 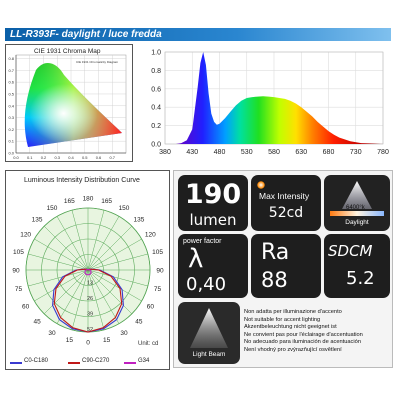 I want to click on spectrum-y-tick: 0.2, so click(x=156, y=126).